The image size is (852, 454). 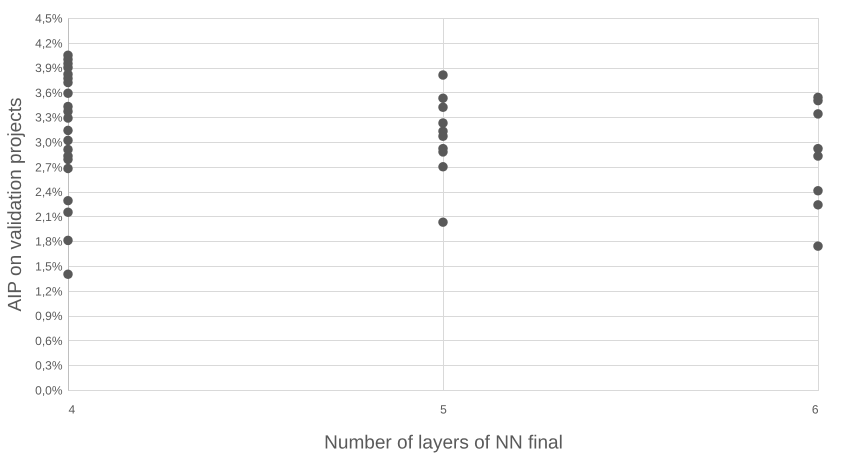 I want to click on y-tick-label: 3,0%, so click(x=49, y=143).